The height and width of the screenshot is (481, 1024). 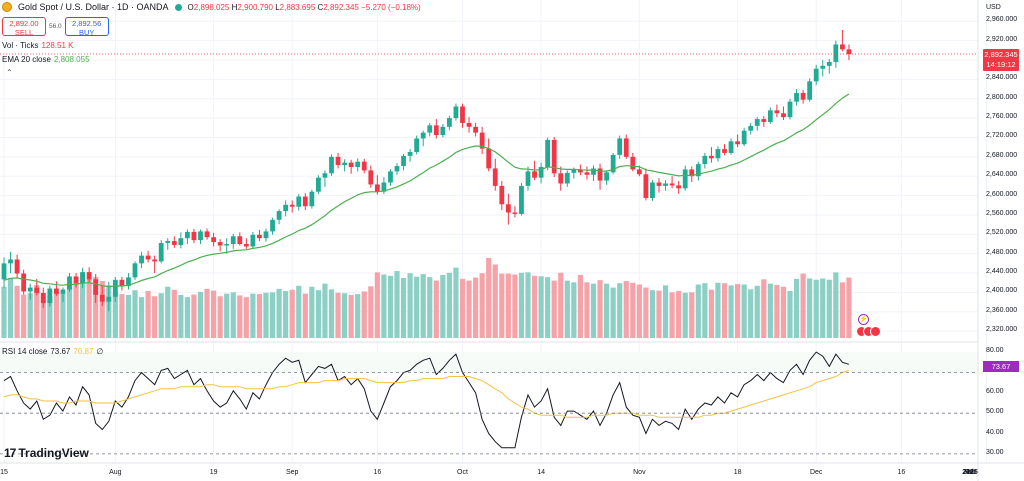 What do you see at coordinates (213, 472) in the screenshot?
I see `time-tick-label: 19` at bounding box center [213, 472].